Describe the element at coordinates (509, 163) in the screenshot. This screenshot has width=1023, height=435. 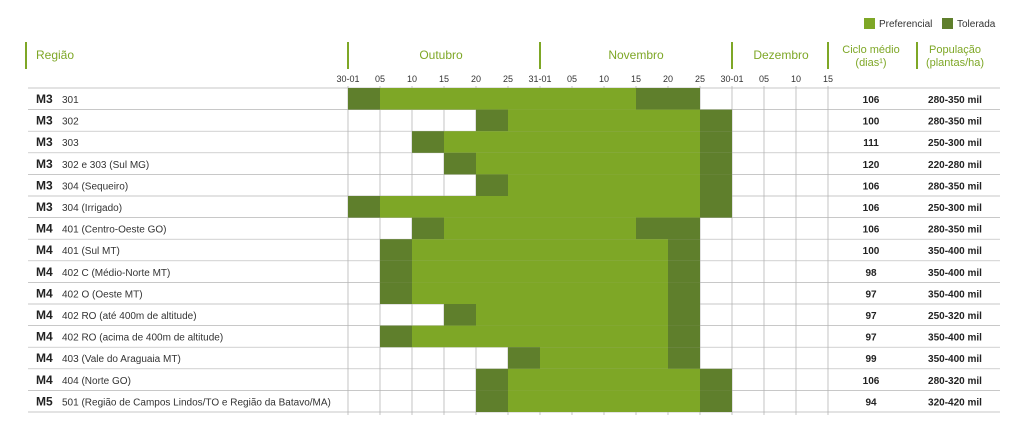
I see `table-row: M3 302 e 303 (Sul MG) 120 220-280 mil` at that location.